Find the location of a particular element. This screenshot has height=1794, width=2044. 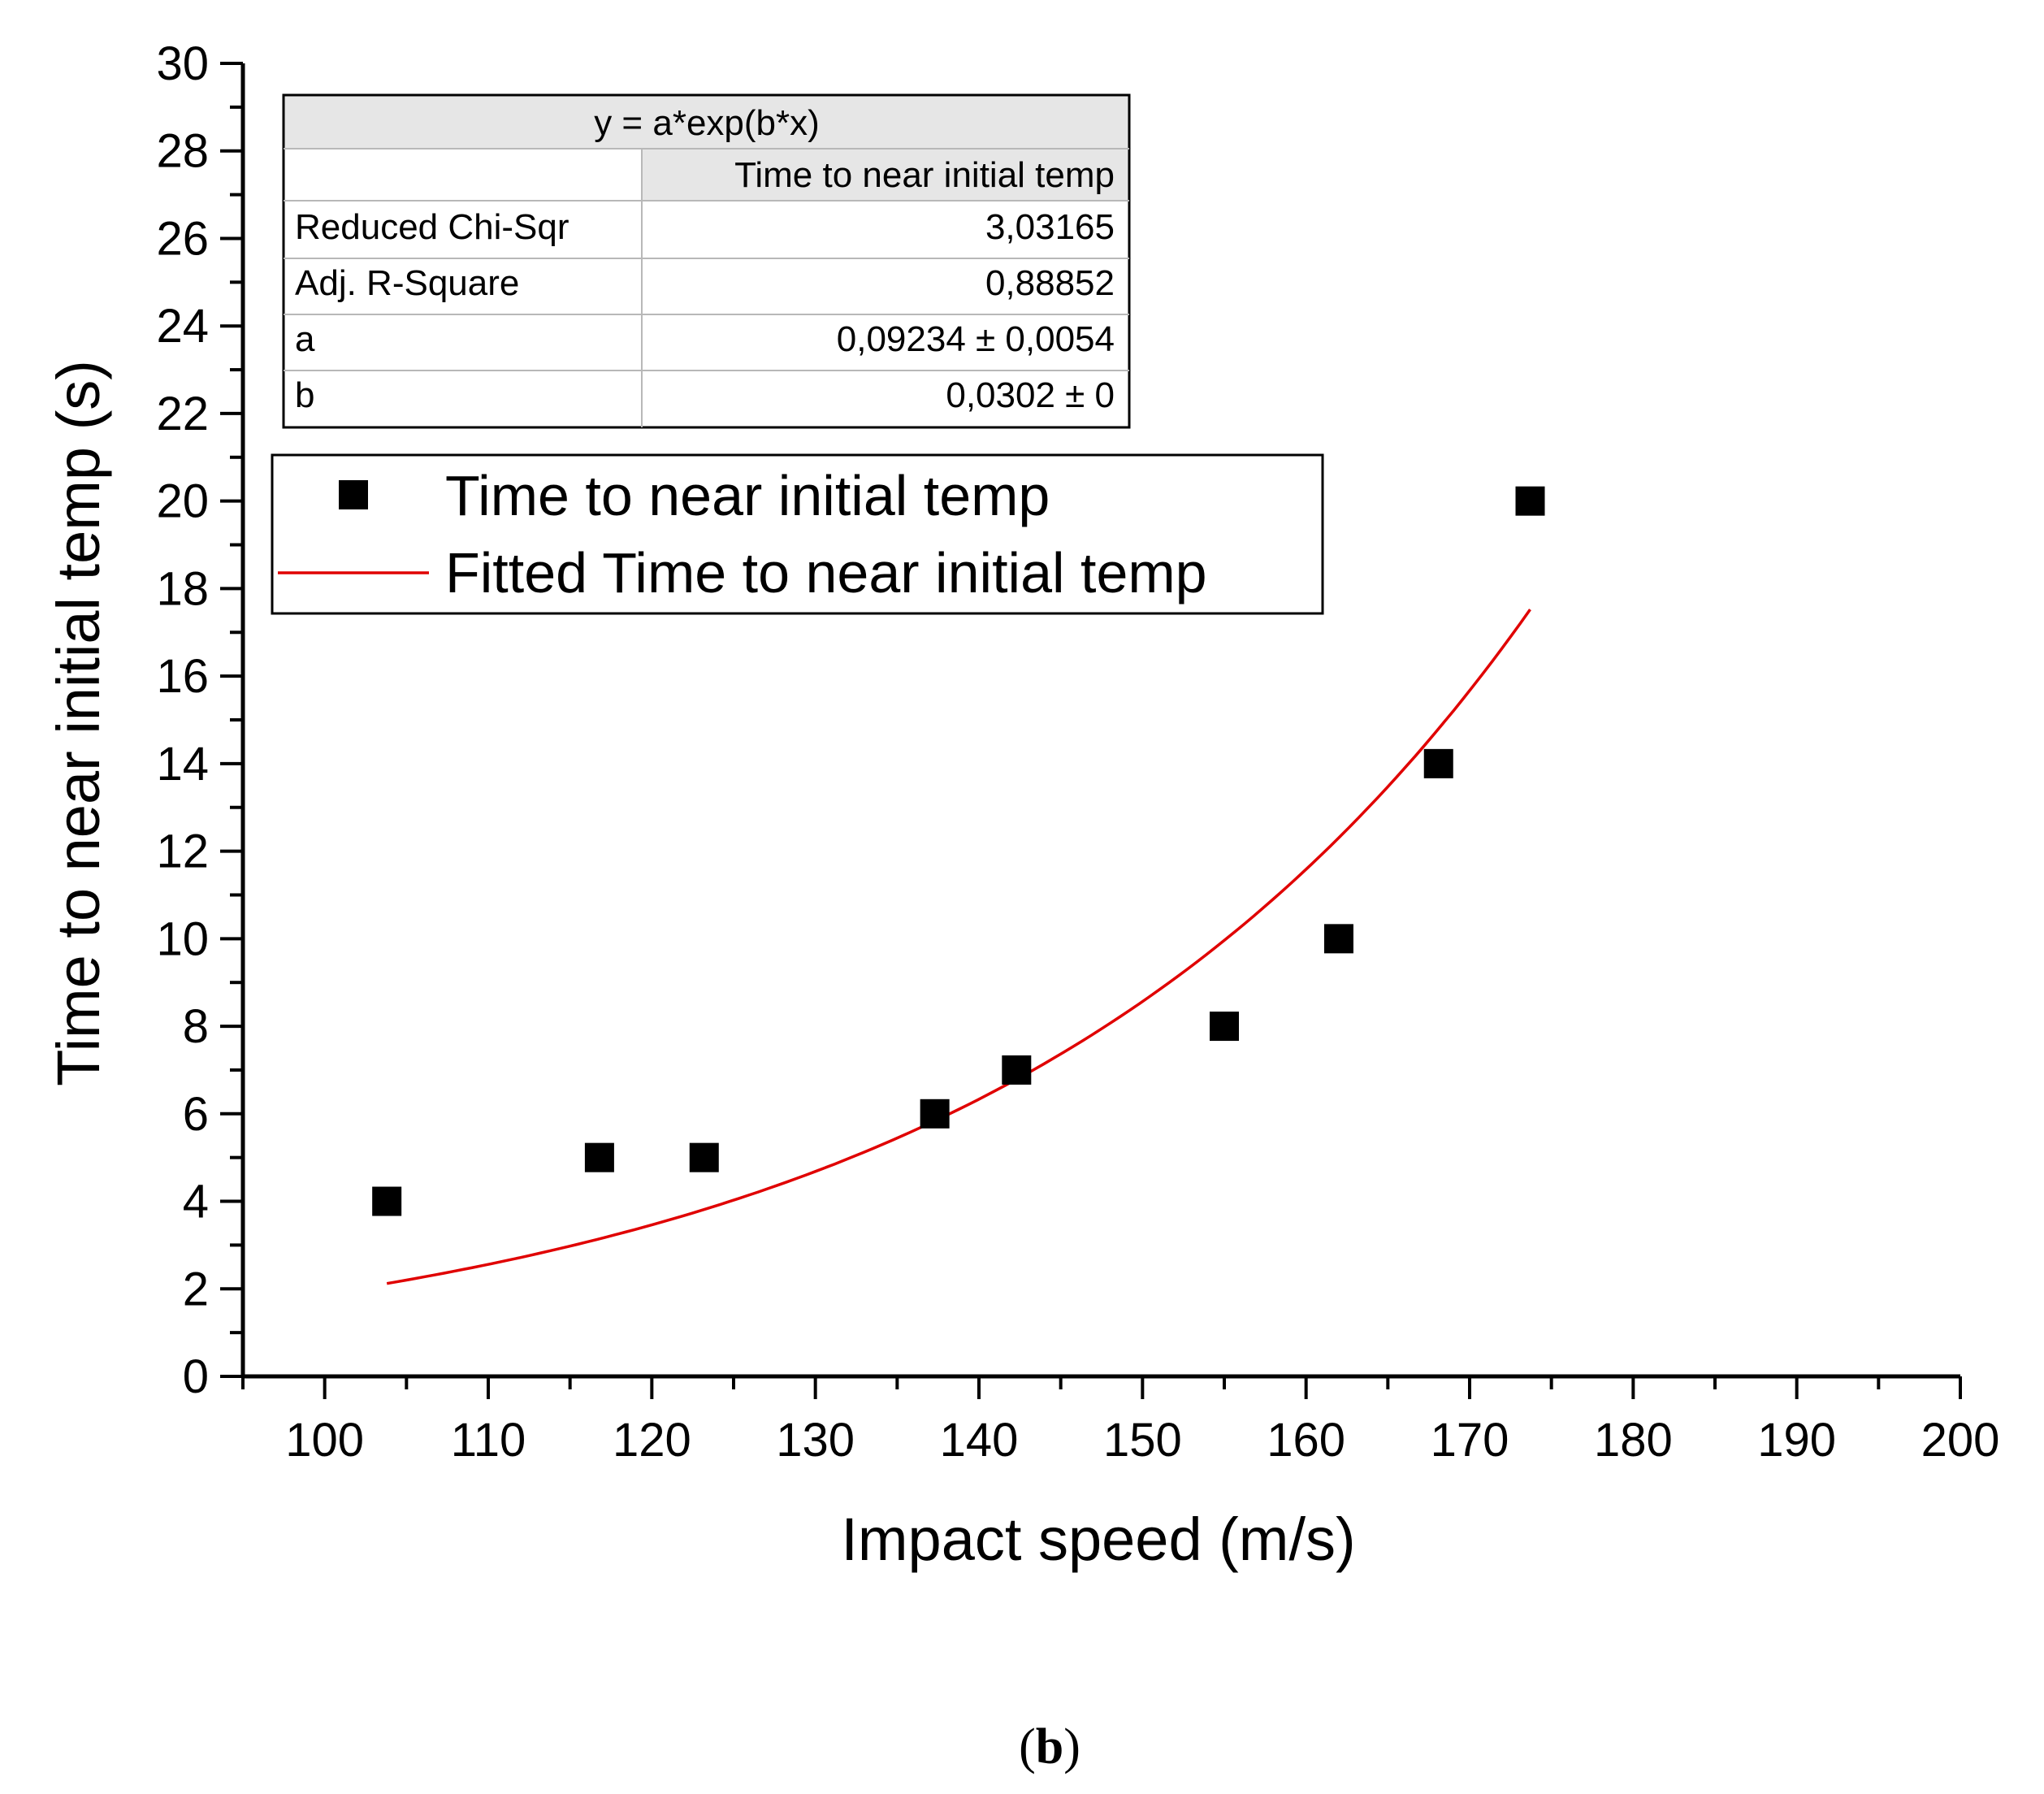

fit-row-value: 0,88852 is located at coordinates (1050, 283).